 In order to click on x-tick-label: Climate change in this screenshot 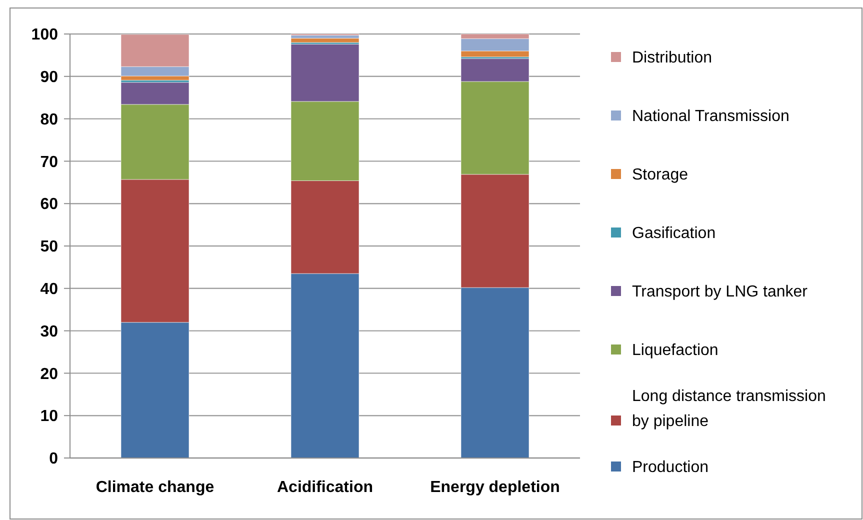, I will do `click(155, 487)`.